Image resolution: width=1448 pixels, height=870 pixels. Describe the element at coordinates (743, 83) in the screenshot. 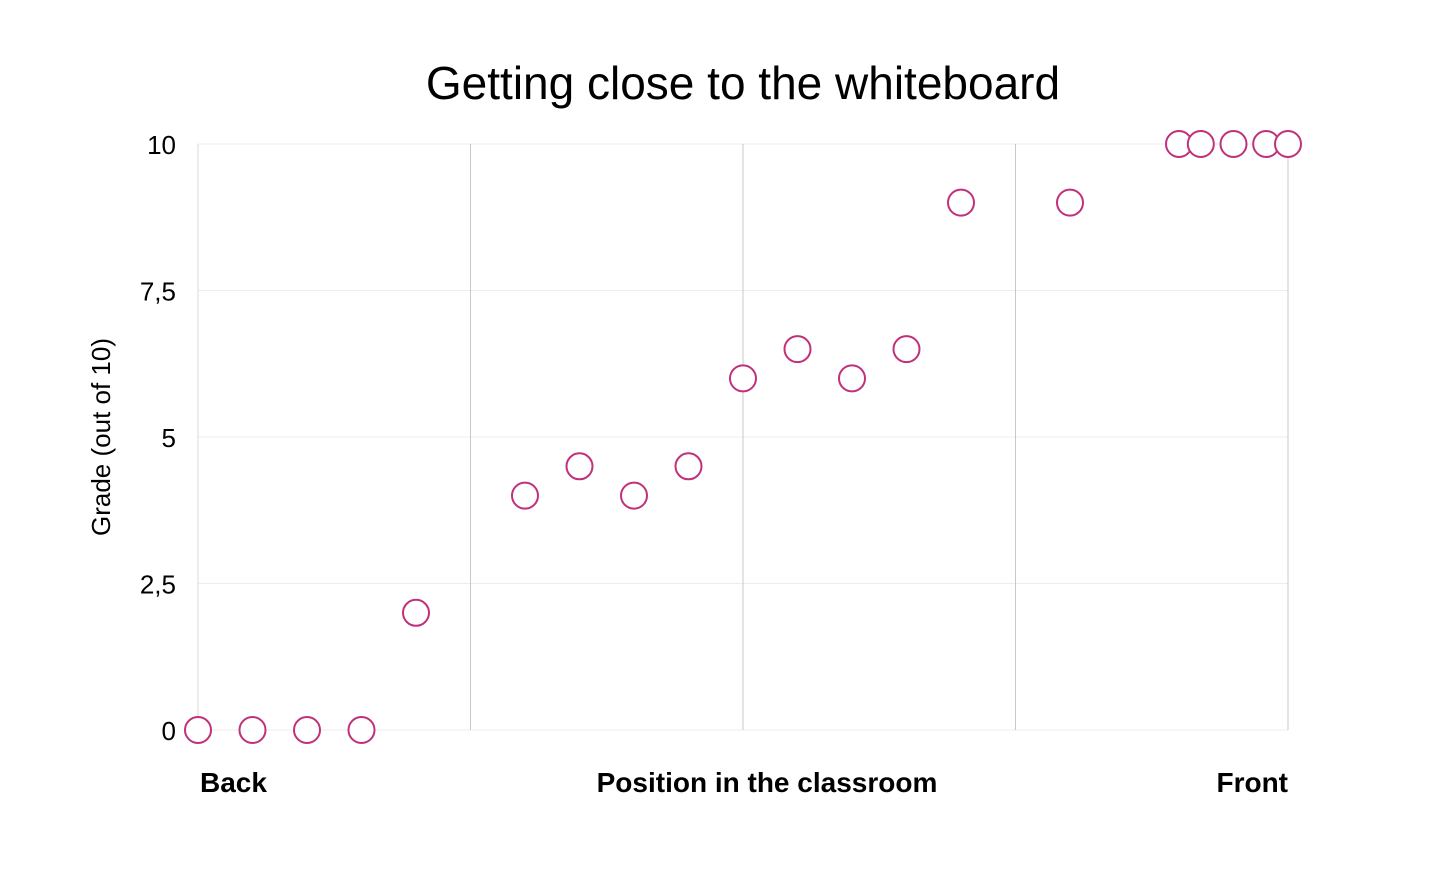

I see `chart-title: Getting close to the whiteboard` at that location.